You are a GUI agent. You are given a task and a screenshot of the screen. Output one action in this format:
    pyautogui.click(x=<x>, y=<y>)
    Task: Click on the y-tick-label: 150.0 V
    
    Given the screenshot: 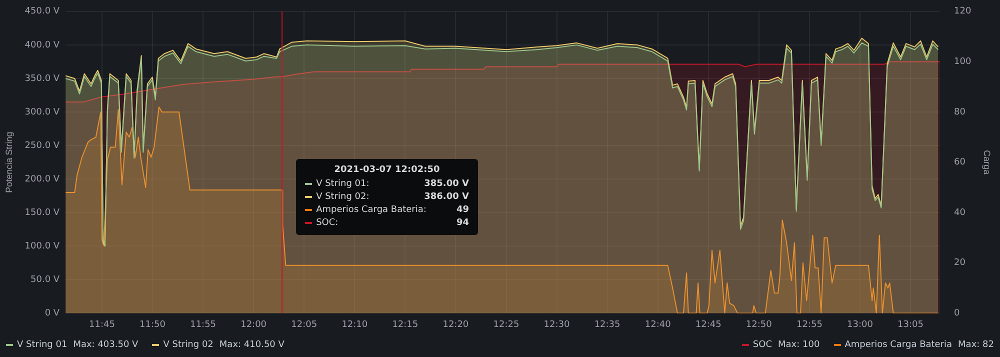 What is the action you would take?
    pyautogui.click(x=42, y=213)
    